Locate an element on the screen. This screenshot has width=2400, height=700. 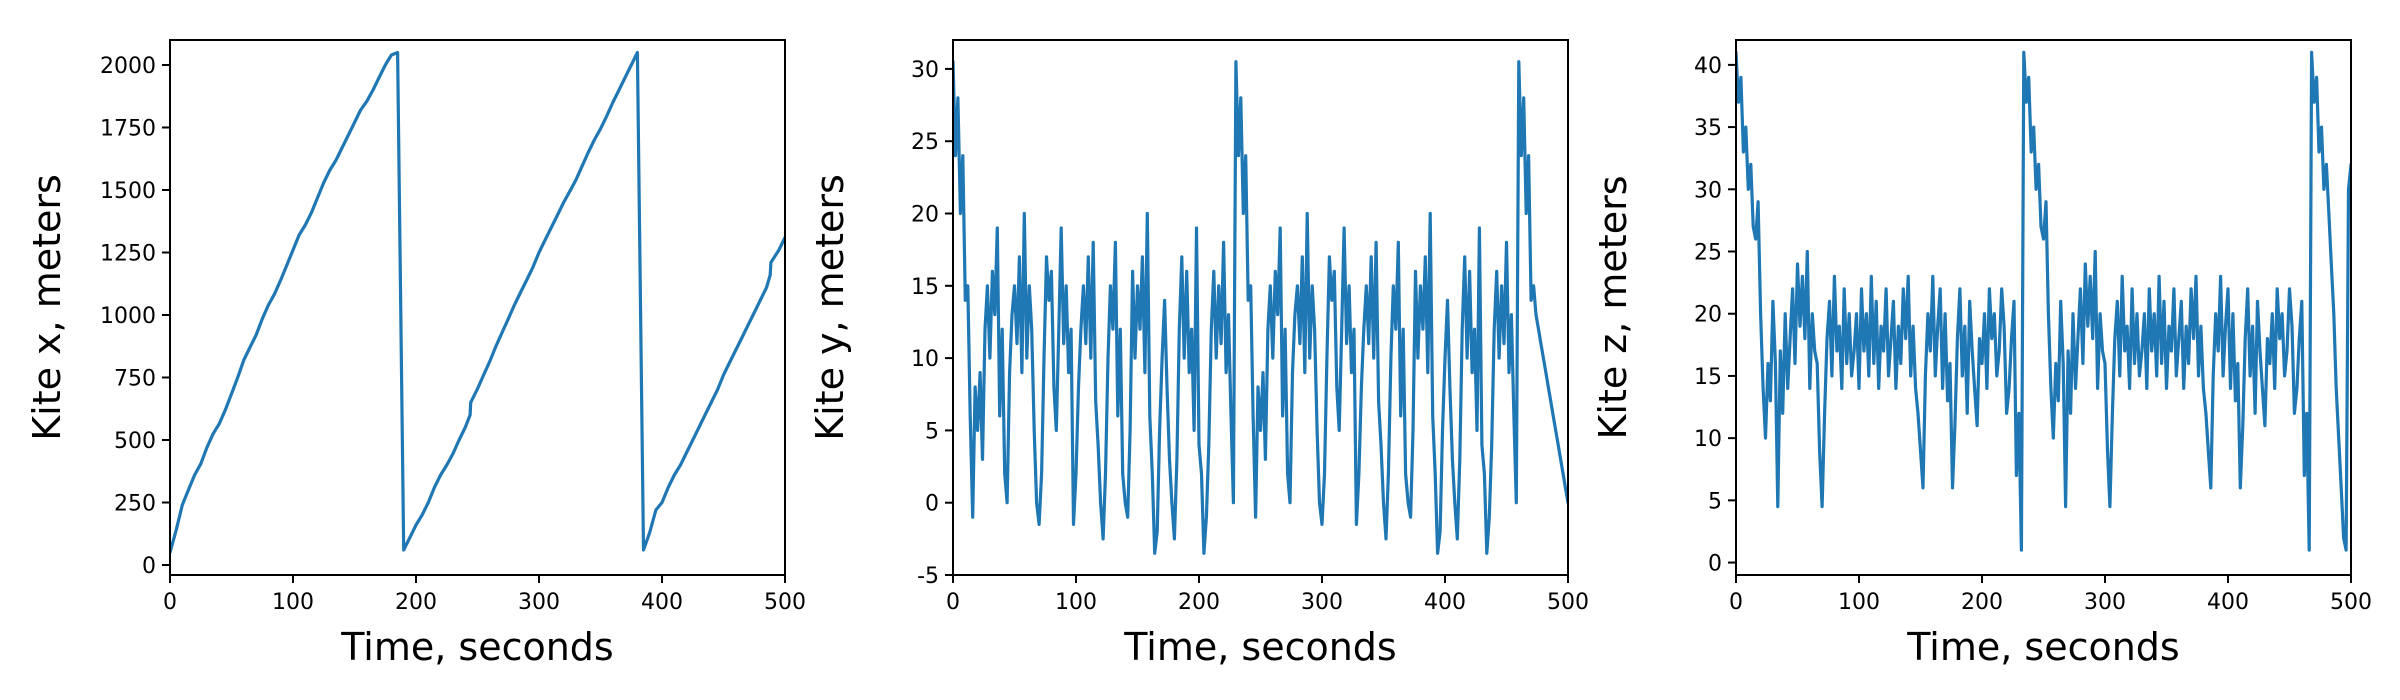
y-tick-label: 1250 is located at coordinates (128, 254).